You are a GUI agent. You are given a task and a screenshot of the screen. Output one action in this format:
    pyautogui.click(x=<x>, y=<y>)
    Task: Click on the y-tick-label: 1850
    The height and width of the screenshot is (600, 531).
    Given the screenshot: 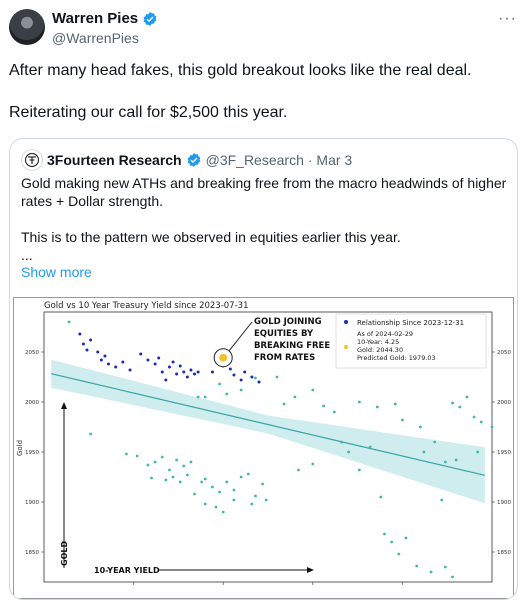 What is the action you would take?
    pyautogui.click(x=32, y=553)
    